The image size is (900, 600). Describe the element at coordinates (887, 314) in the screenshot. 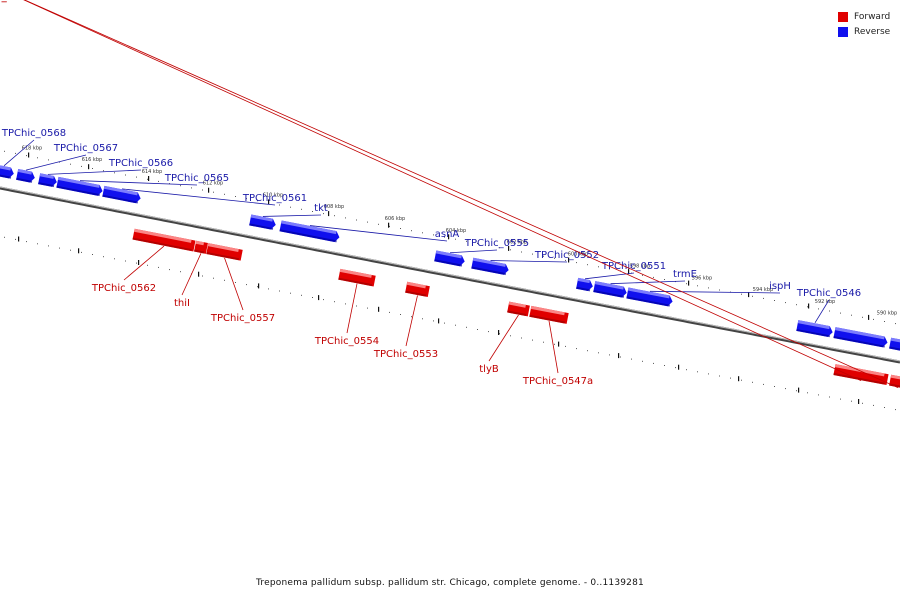

I see `tick-label: 590 kbp` at that location.